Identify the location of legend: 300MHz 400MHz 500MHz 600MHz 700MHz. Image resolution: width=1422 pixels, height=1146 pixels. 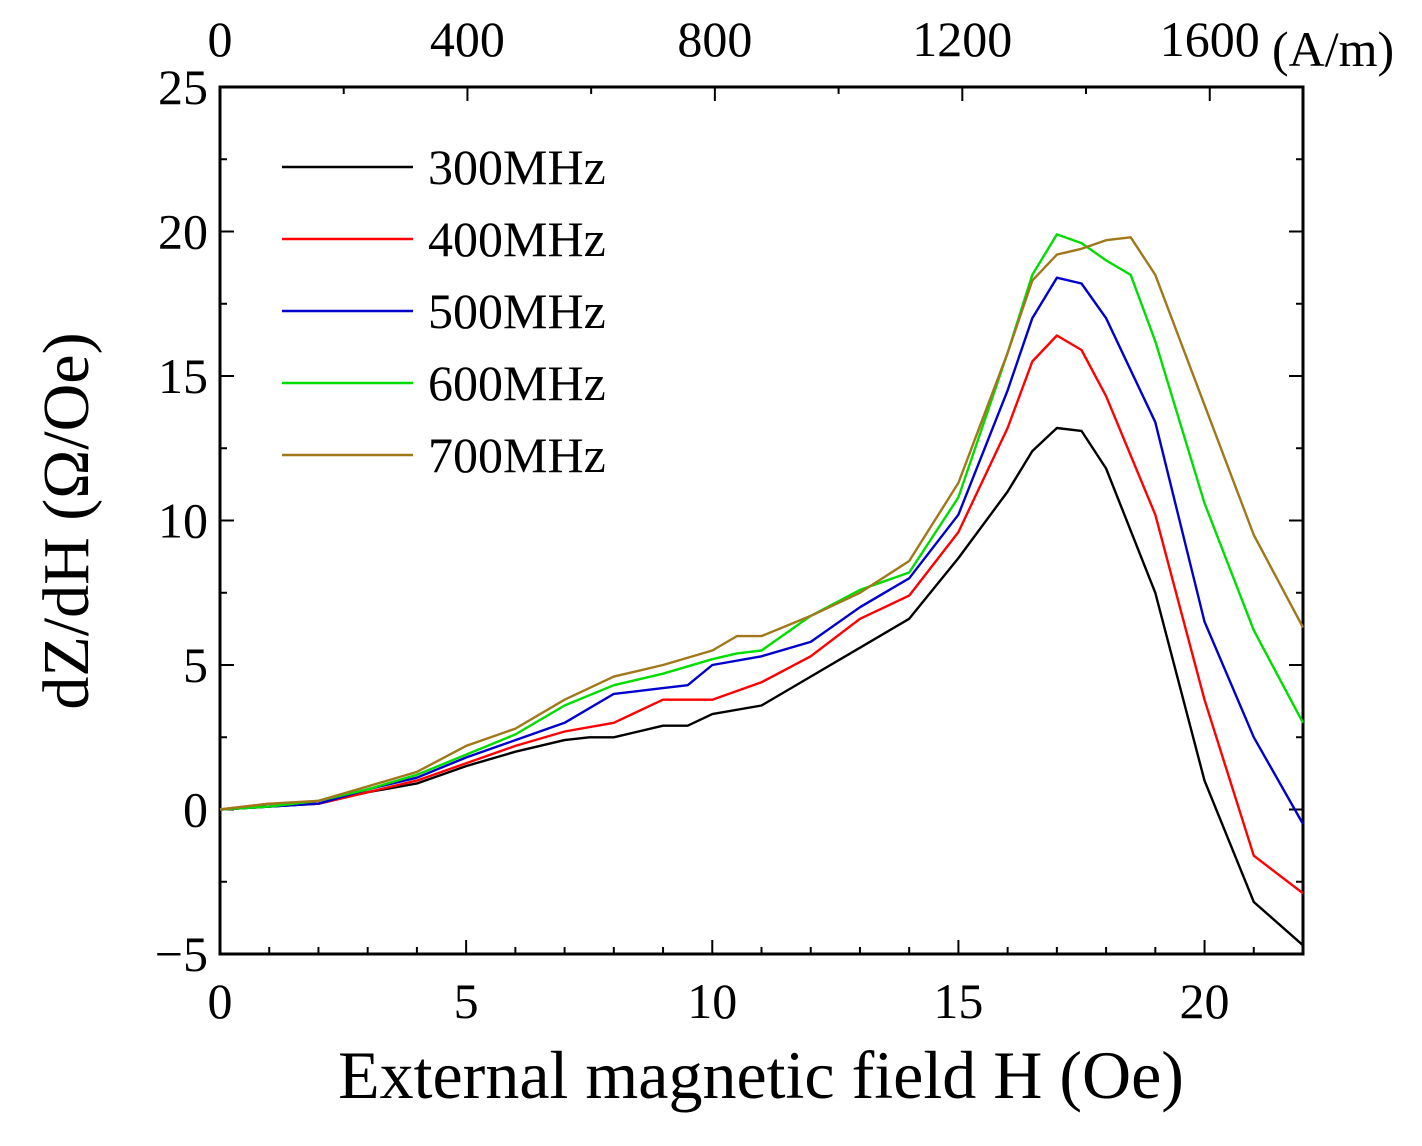
(444, 311).